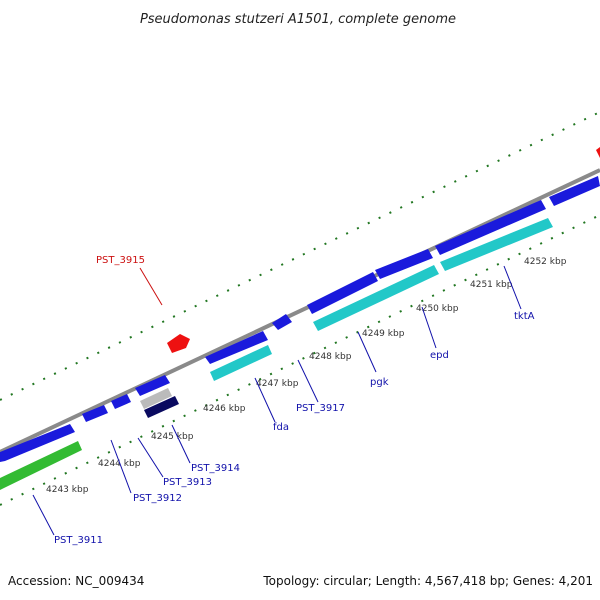 Image resolution: width=600 pixels, height=600 pixels. I want to click on gene-label-epd: epd, so click(439, 355).